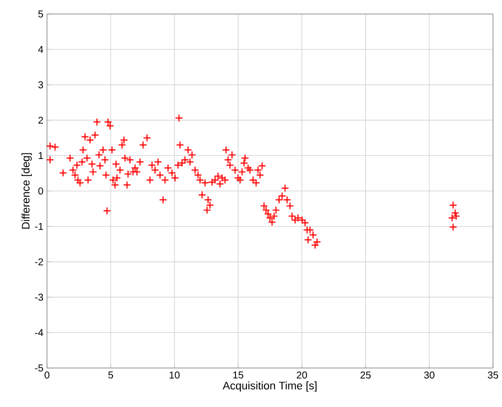 This screenshot has height=407, width=502. What do you see at coordinates (39, 368) in the screenshot?
I see `y-tick-label: -5` at bounding box center [39, 368].